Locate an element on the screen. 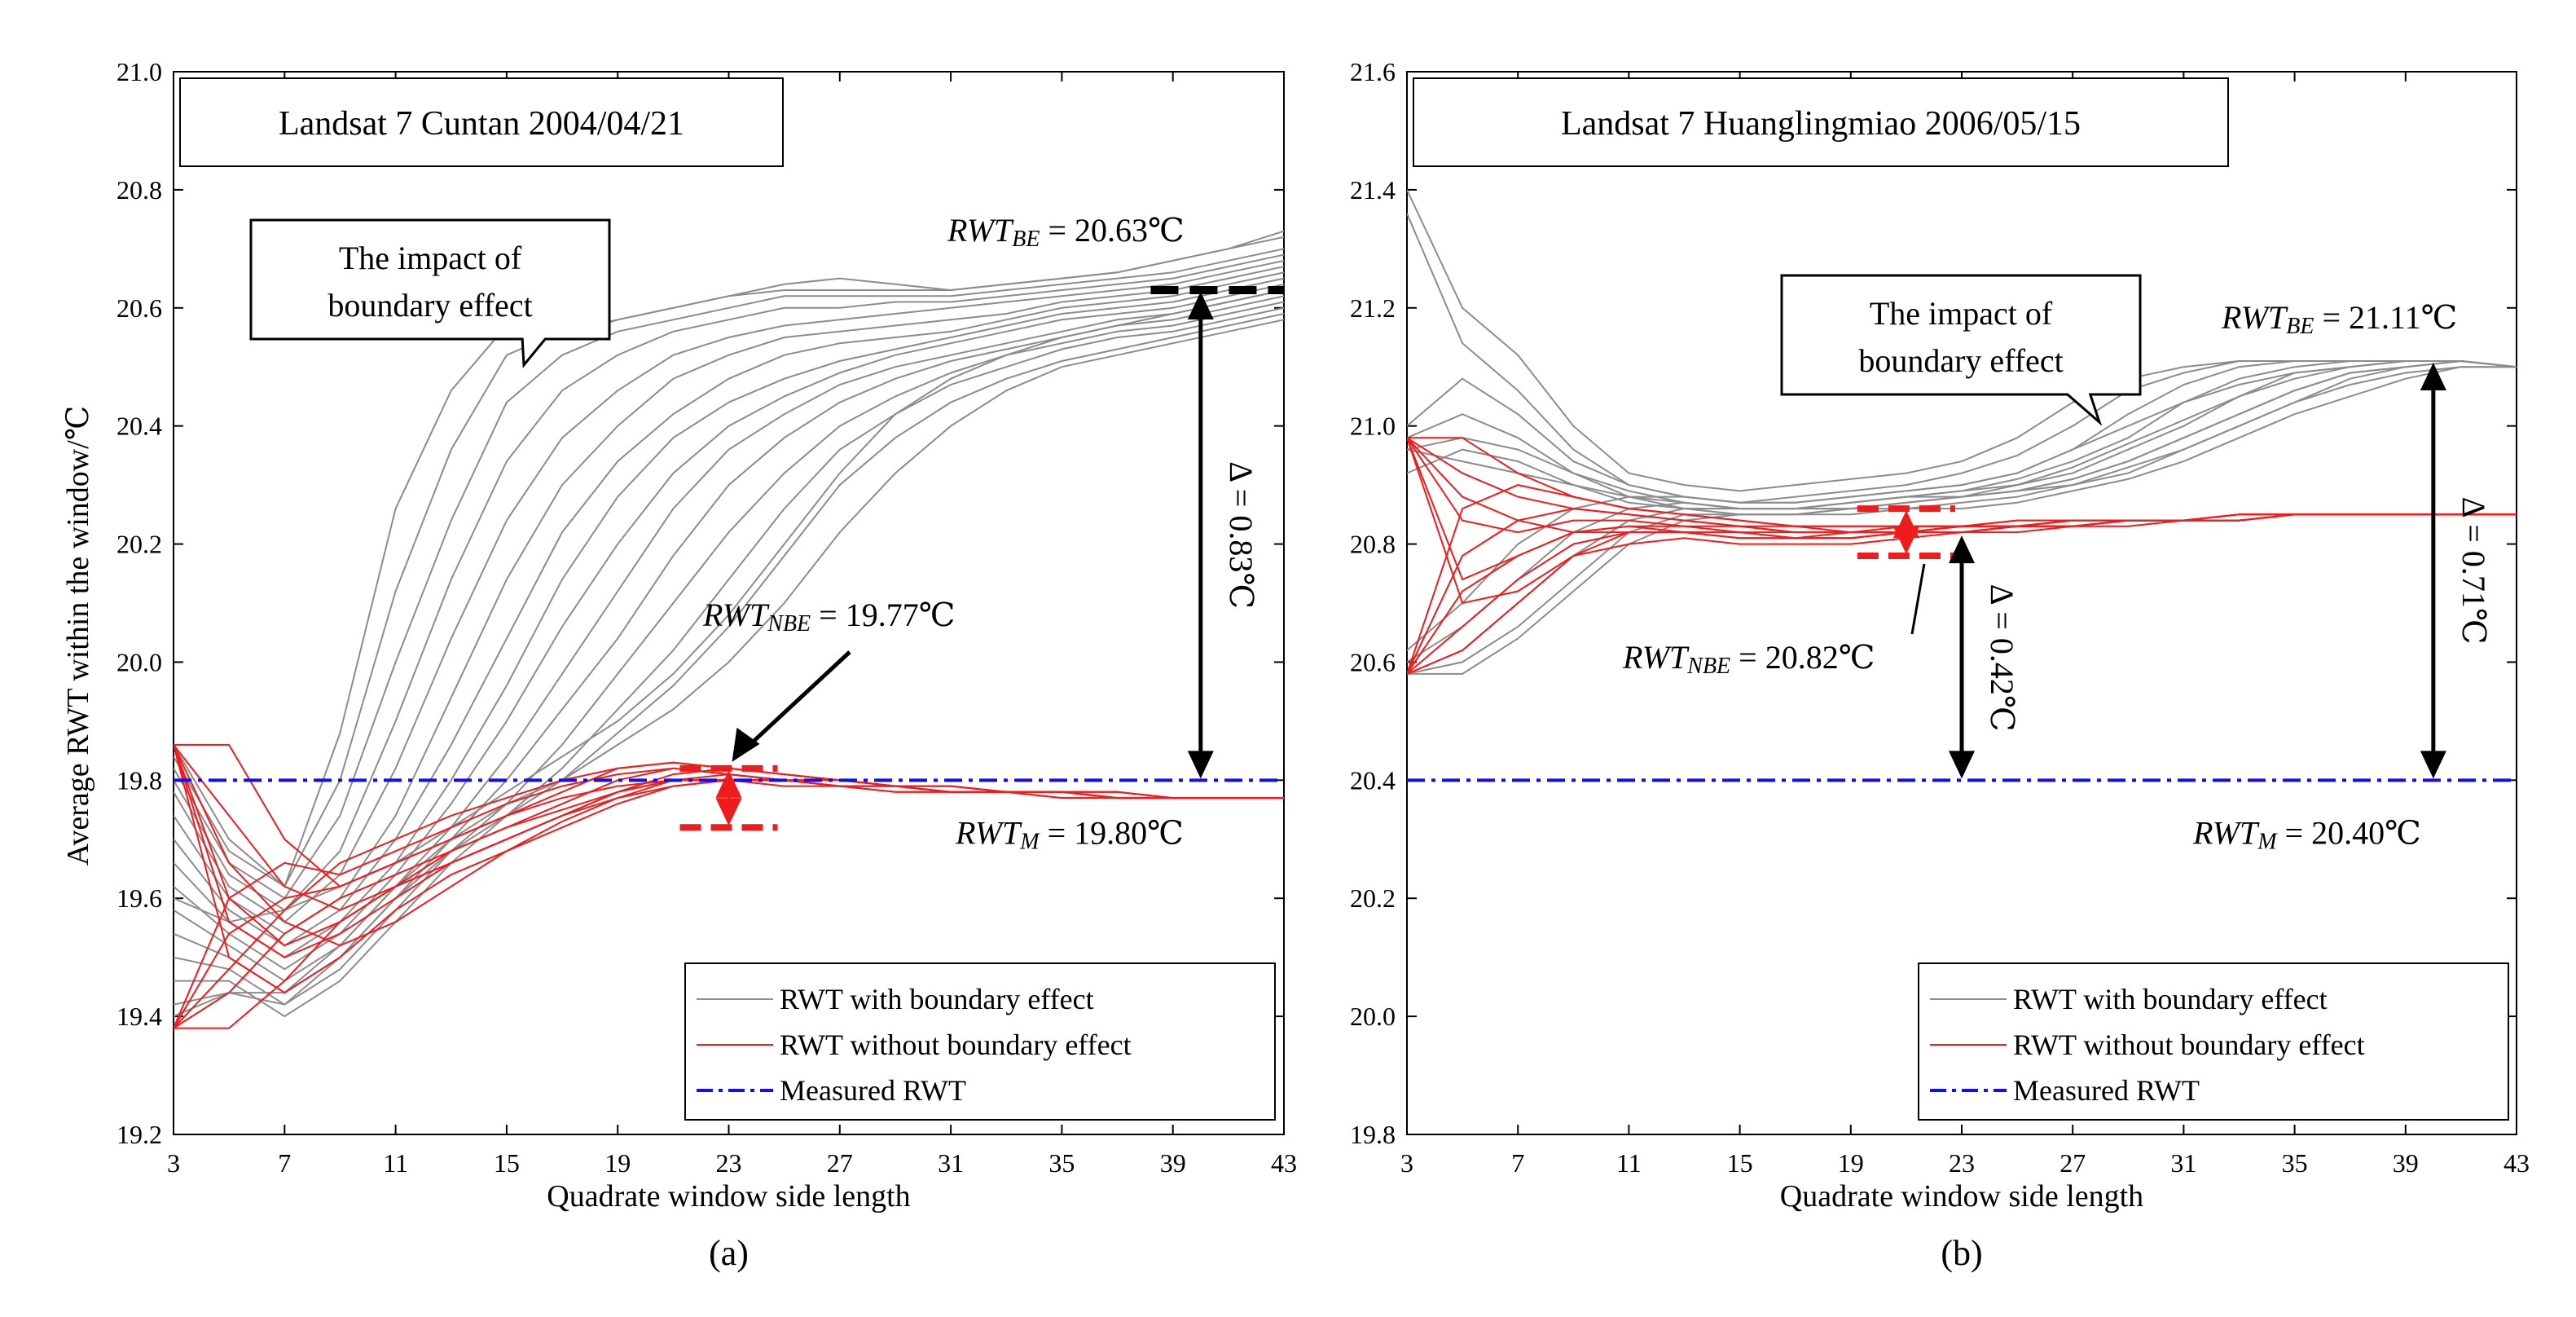 The width and height of the screenshot is (2576, 1317). delta2-arrow-head-down is located at coordinates (1962, 765).